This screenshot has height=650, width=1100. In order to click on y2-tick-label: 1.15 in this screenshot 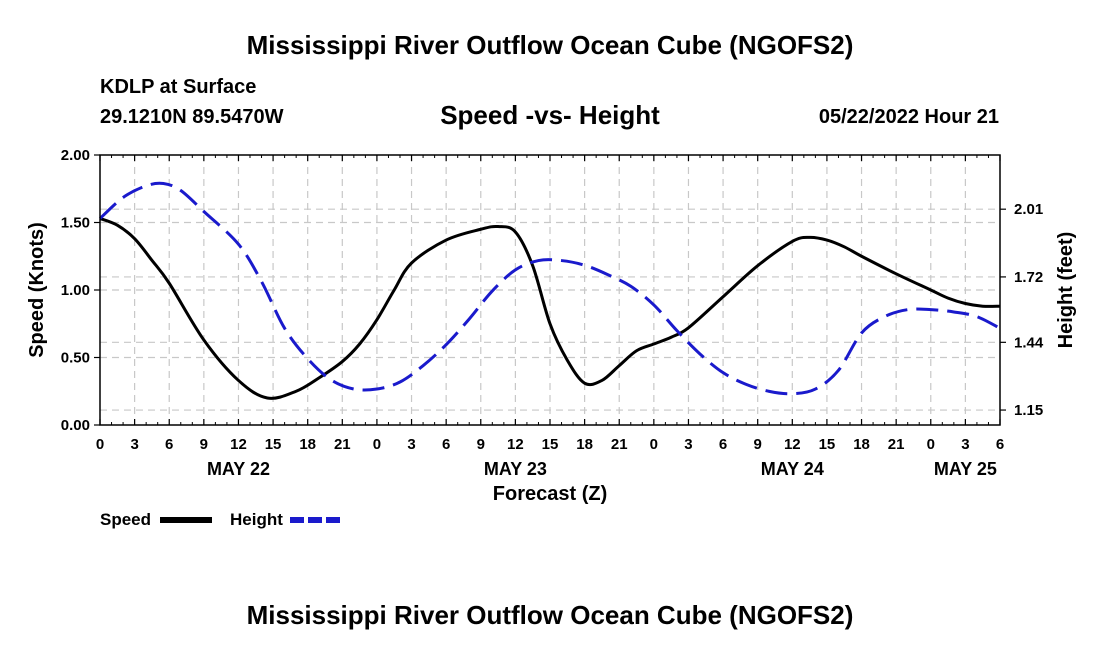, I will do `click(1028, 410)`.